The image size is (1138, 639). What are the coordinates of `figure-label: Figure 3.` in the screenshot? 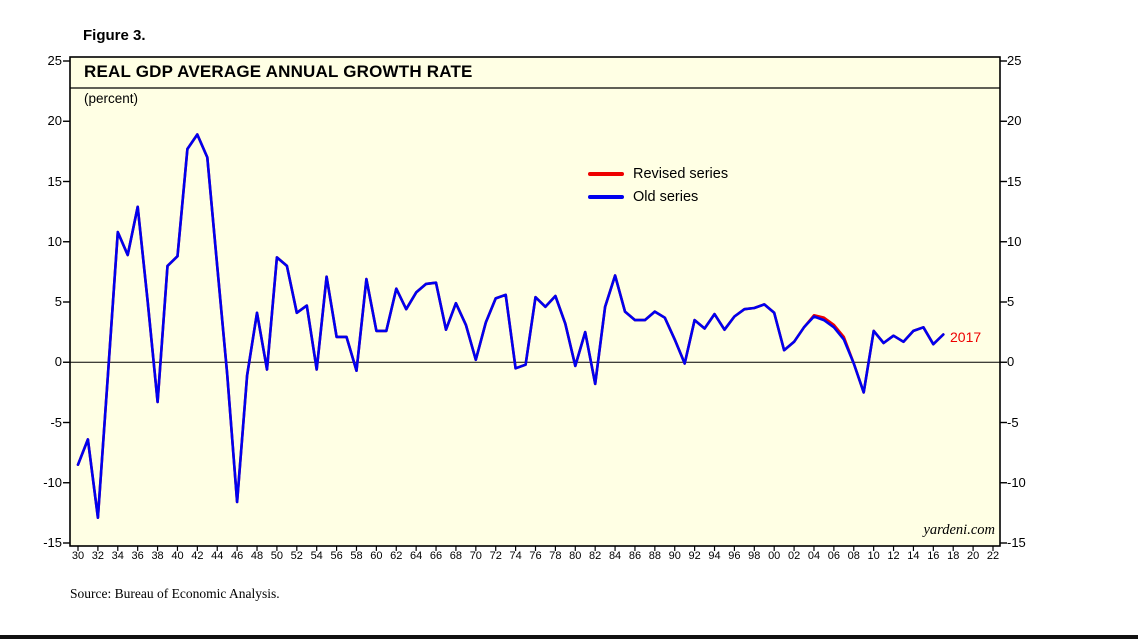 It's located at (114, 35).